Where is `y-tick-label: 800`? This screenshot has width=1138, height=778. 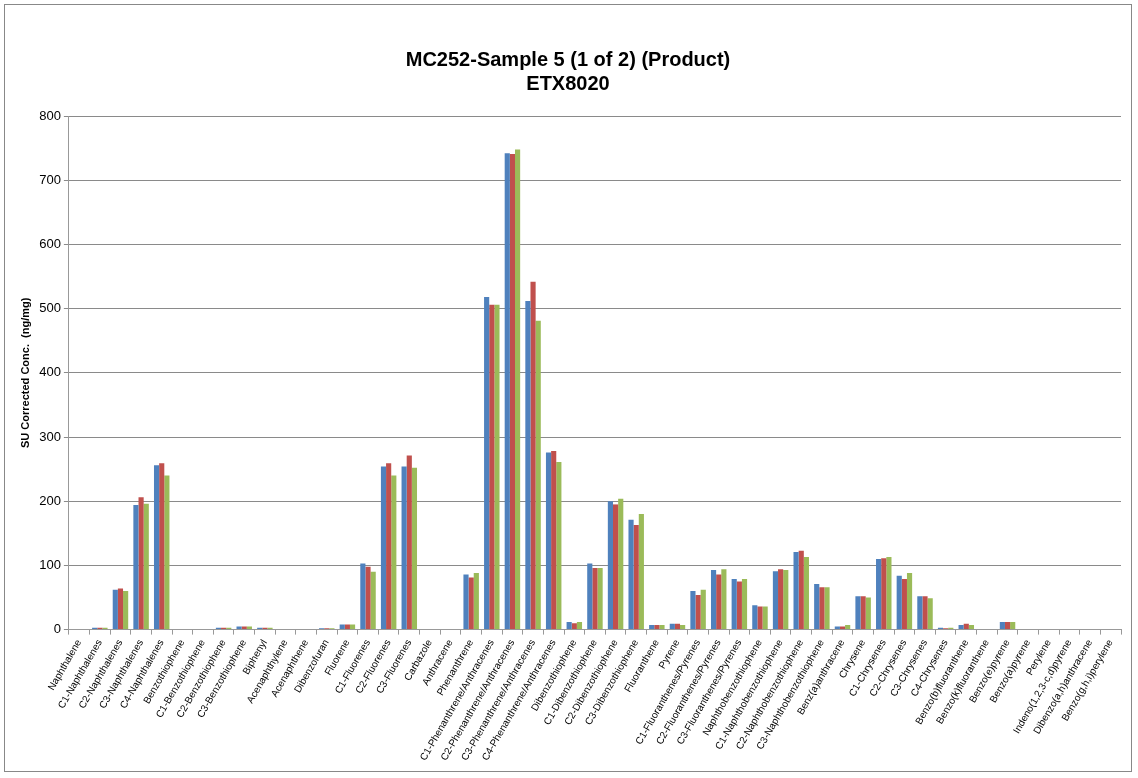
y-tick-label: 800 is located at coordinates (50, 115).